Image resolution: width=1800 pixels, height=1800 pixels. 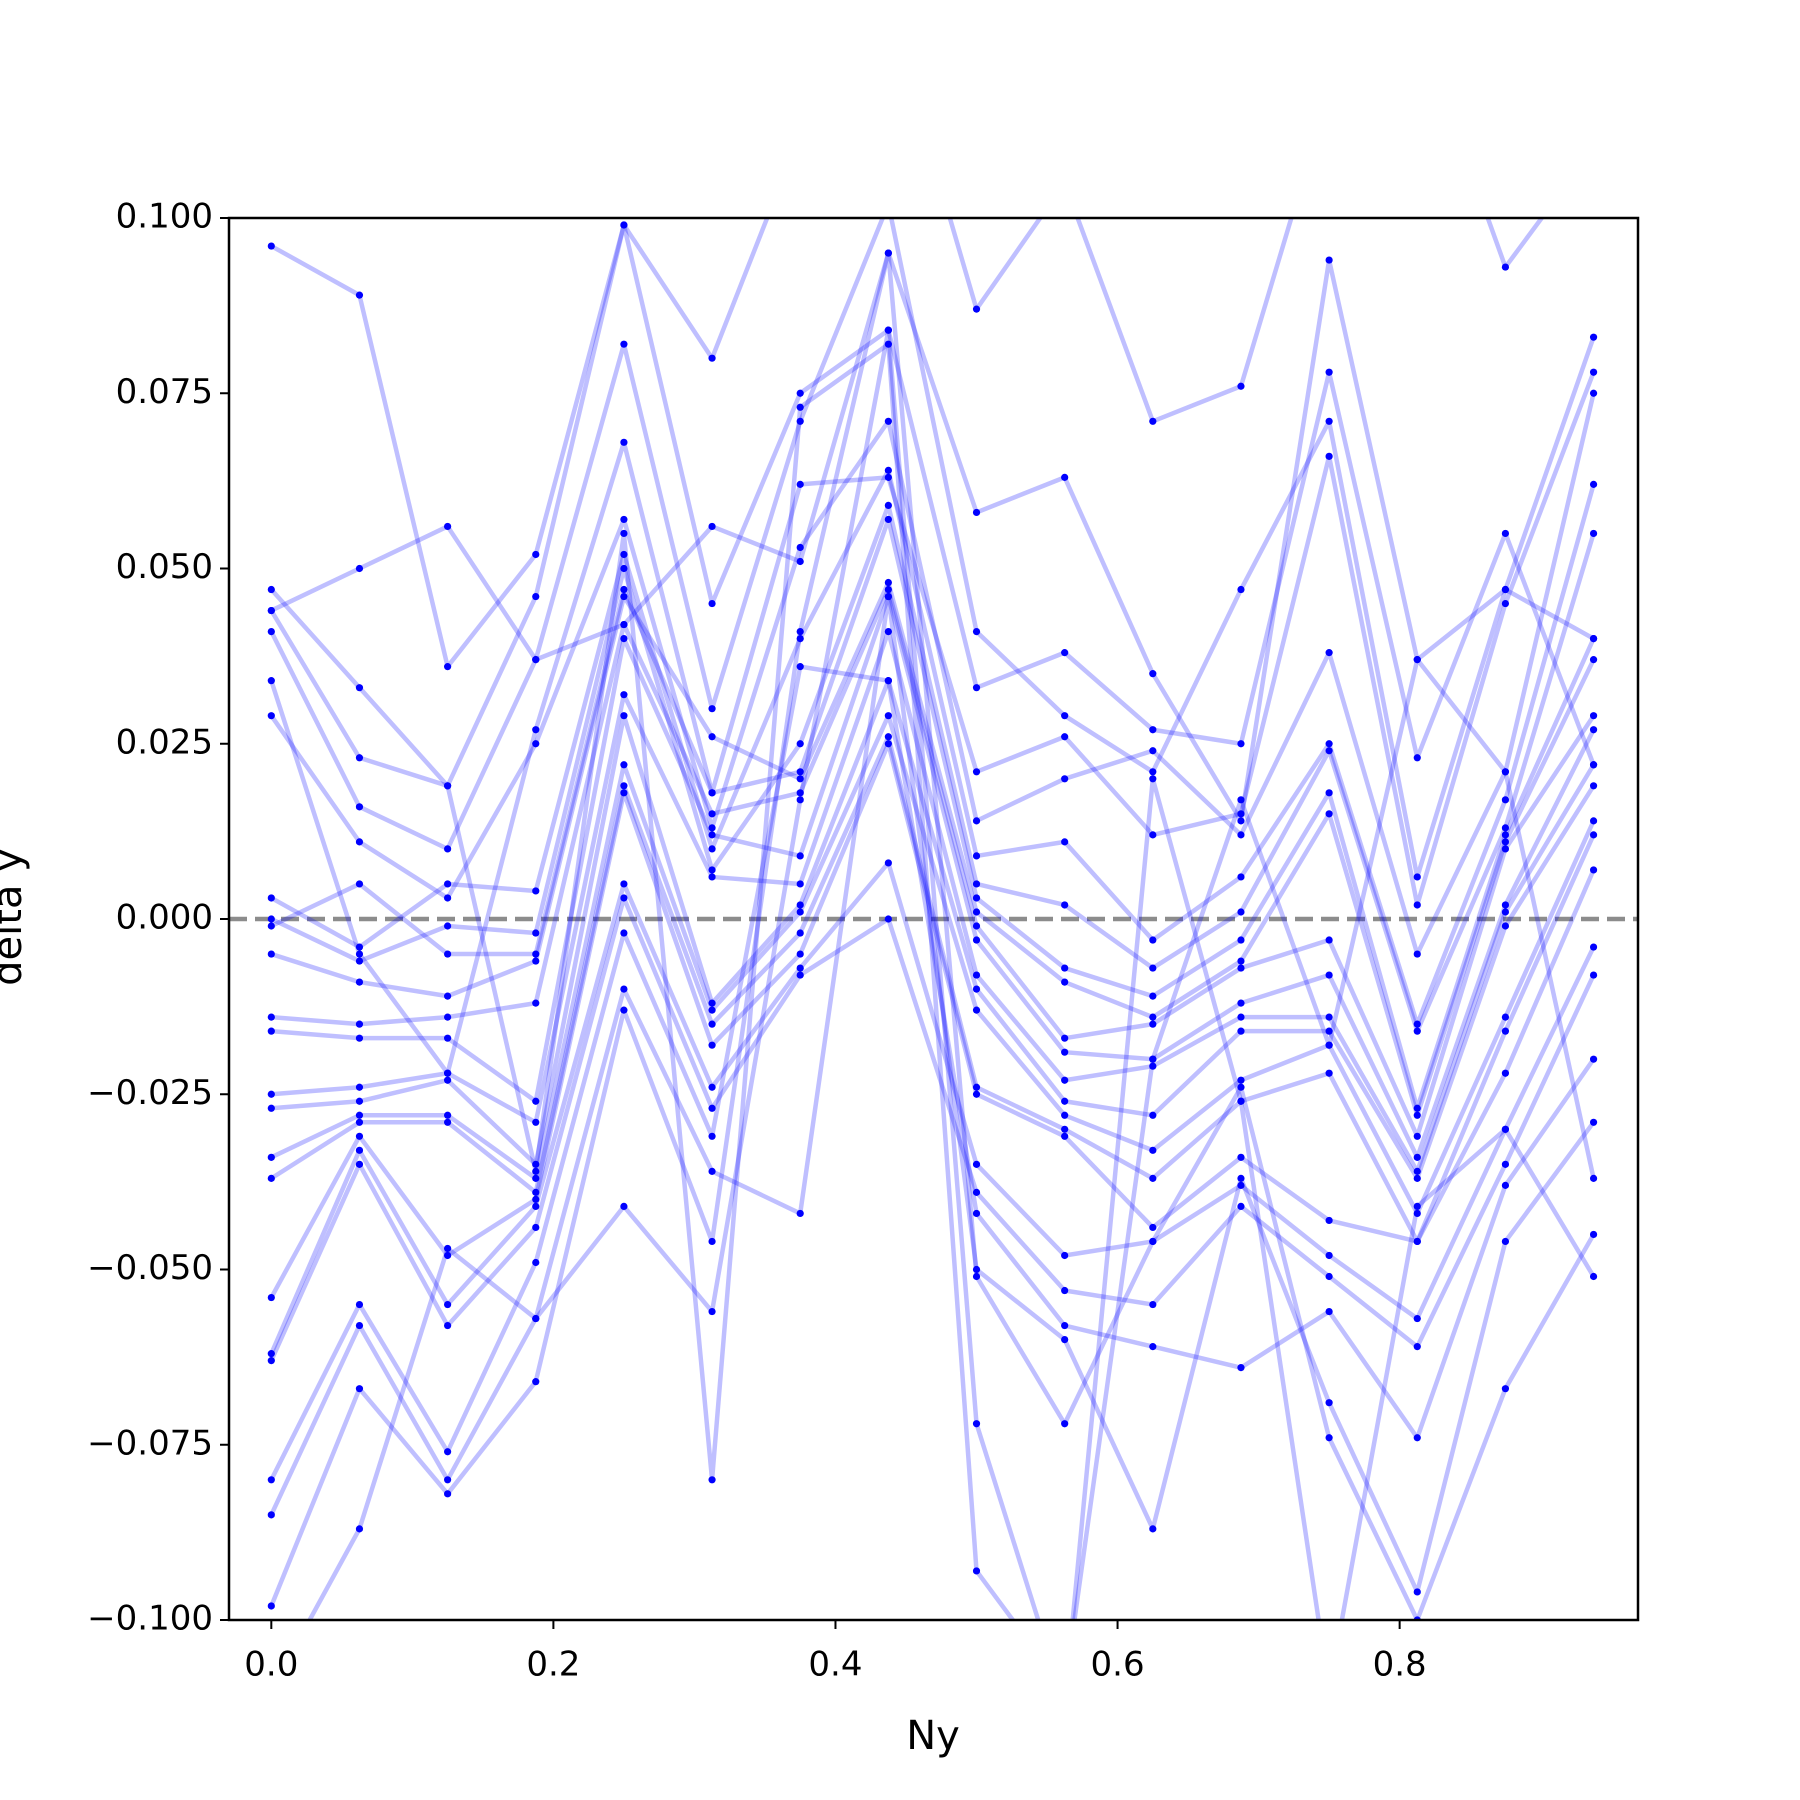 What do you see at coordinates (164, 742) in the screenshot?
I see `y-tick-label: 0.025` at bounding box center [164, 742].